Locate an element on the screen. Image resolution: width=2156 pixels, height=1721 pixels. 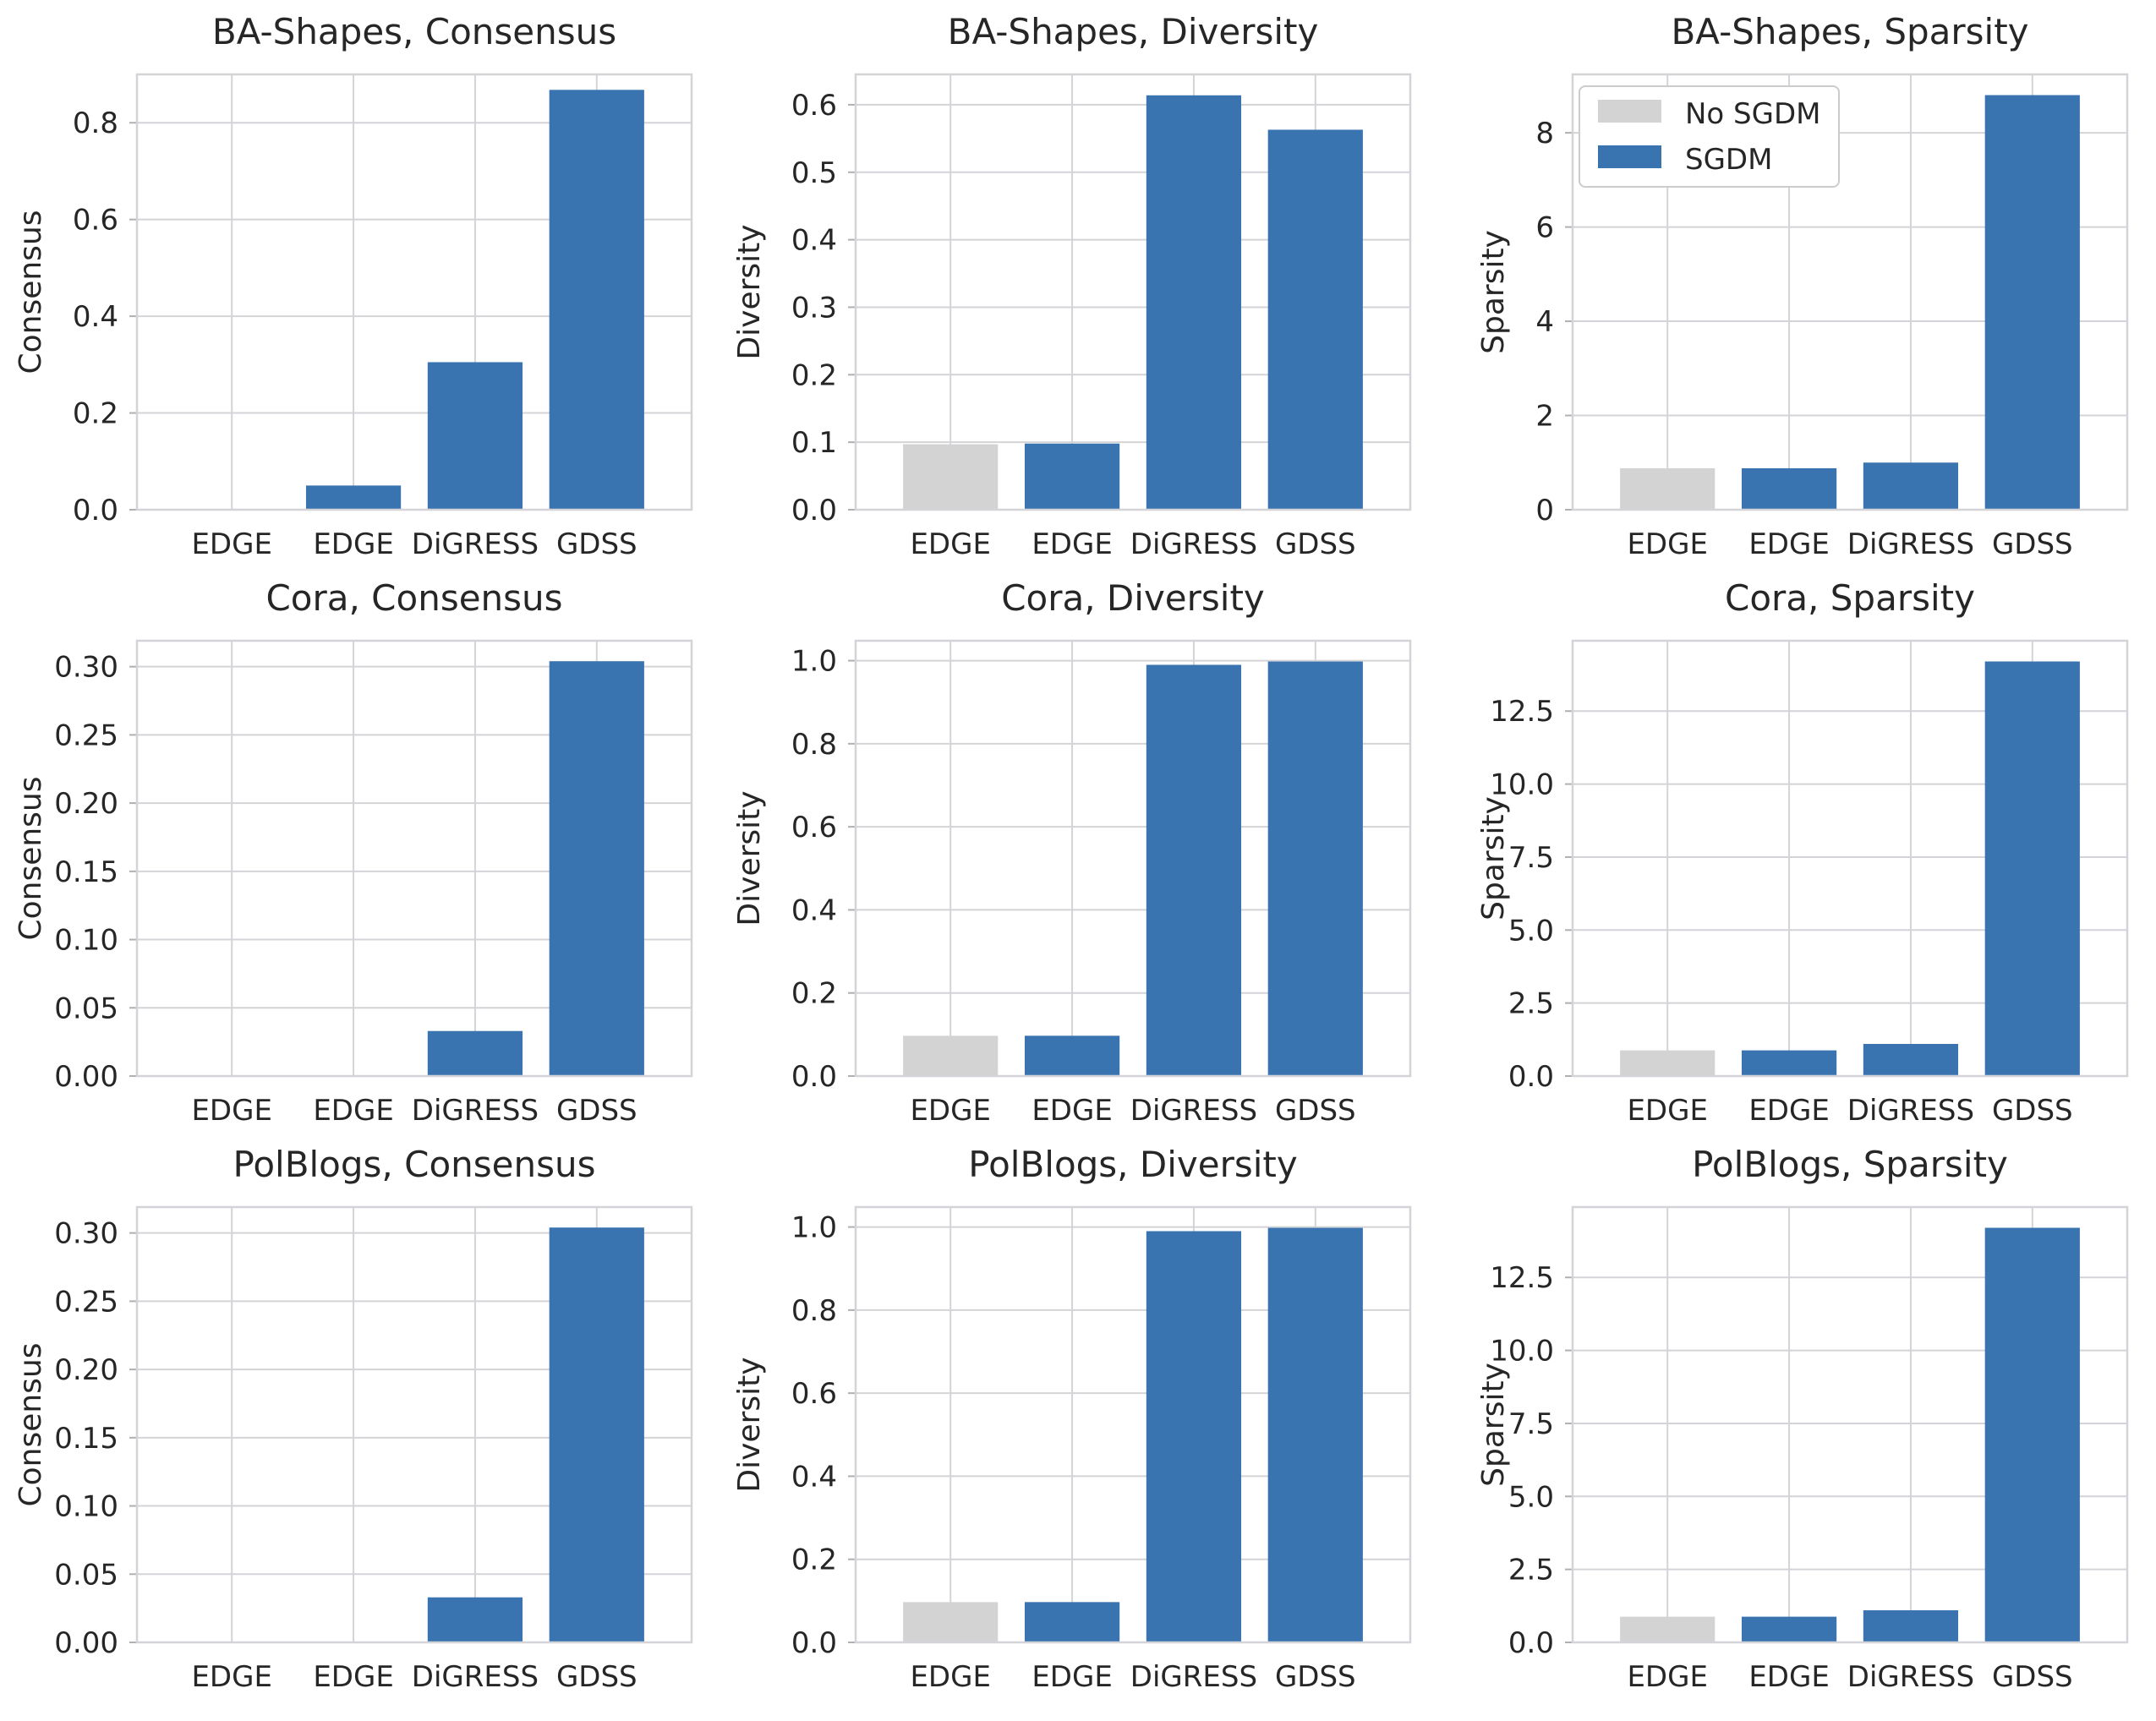
y-tick-label: 0 is located at coordinates (1544, 510).